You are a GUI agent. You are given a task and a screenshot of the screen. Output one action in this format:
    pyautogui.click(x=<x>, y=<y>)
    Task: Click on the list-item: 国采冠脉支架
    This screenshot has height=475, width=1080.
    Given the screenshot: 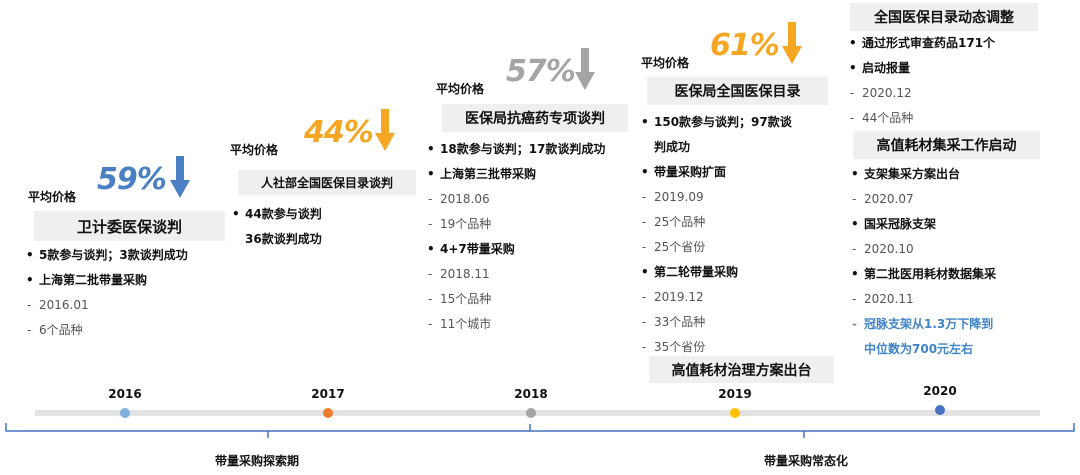 What is the action you would take?
    pyautogui.click(x=922, y=224)
    